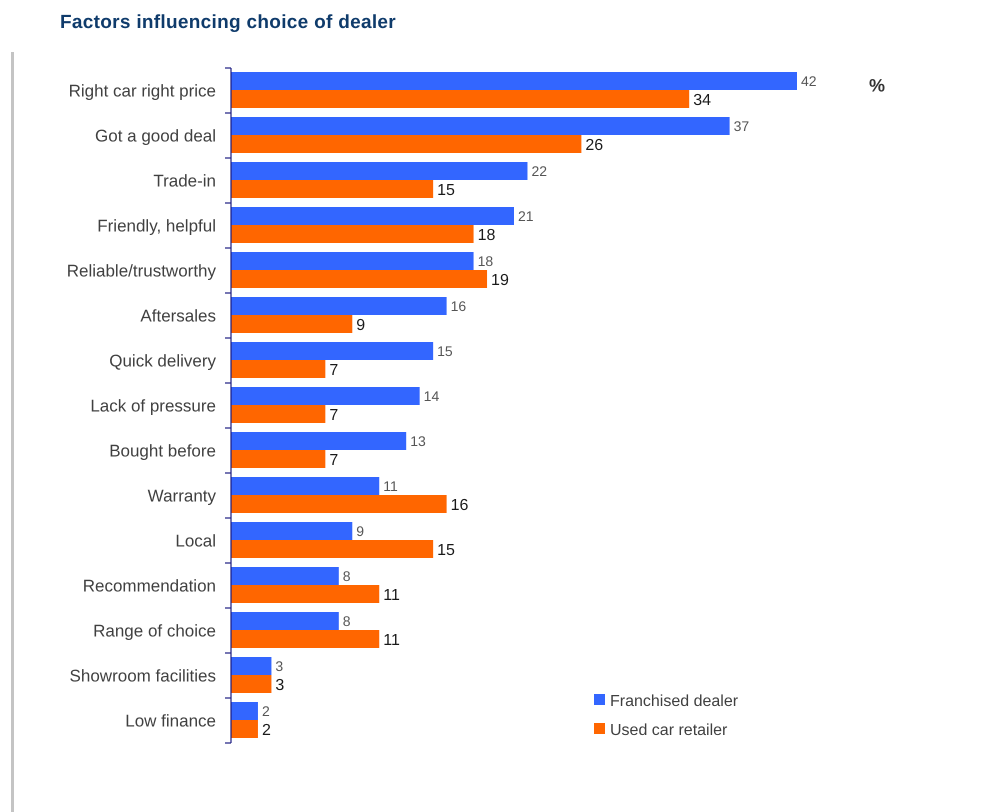 This screenshot has height=812, width=984. I want to click on data-label: 21, so click(526, 216).